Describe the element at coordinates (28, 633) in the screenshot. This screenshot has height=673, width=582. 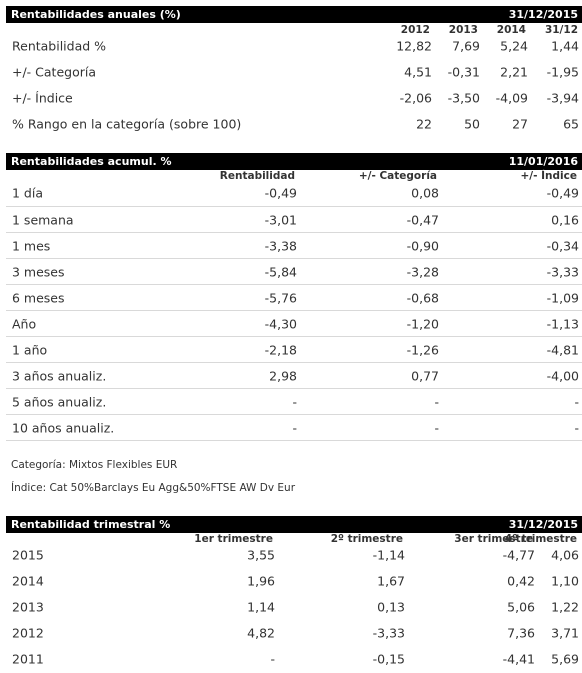
I see `row-label: 2012` at that location.